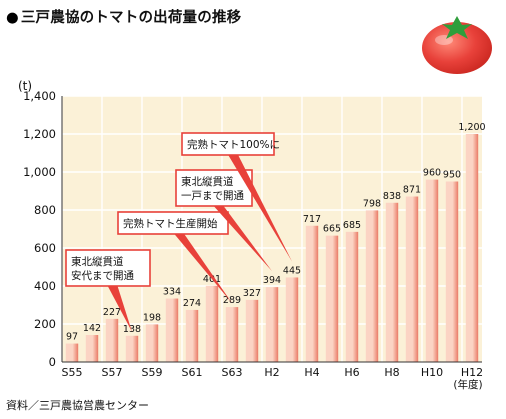 This screenshot has height=419, width=506. Describe the element at coordinates (212, 279) in the screenshot. I see `data-label: 401` at that location.